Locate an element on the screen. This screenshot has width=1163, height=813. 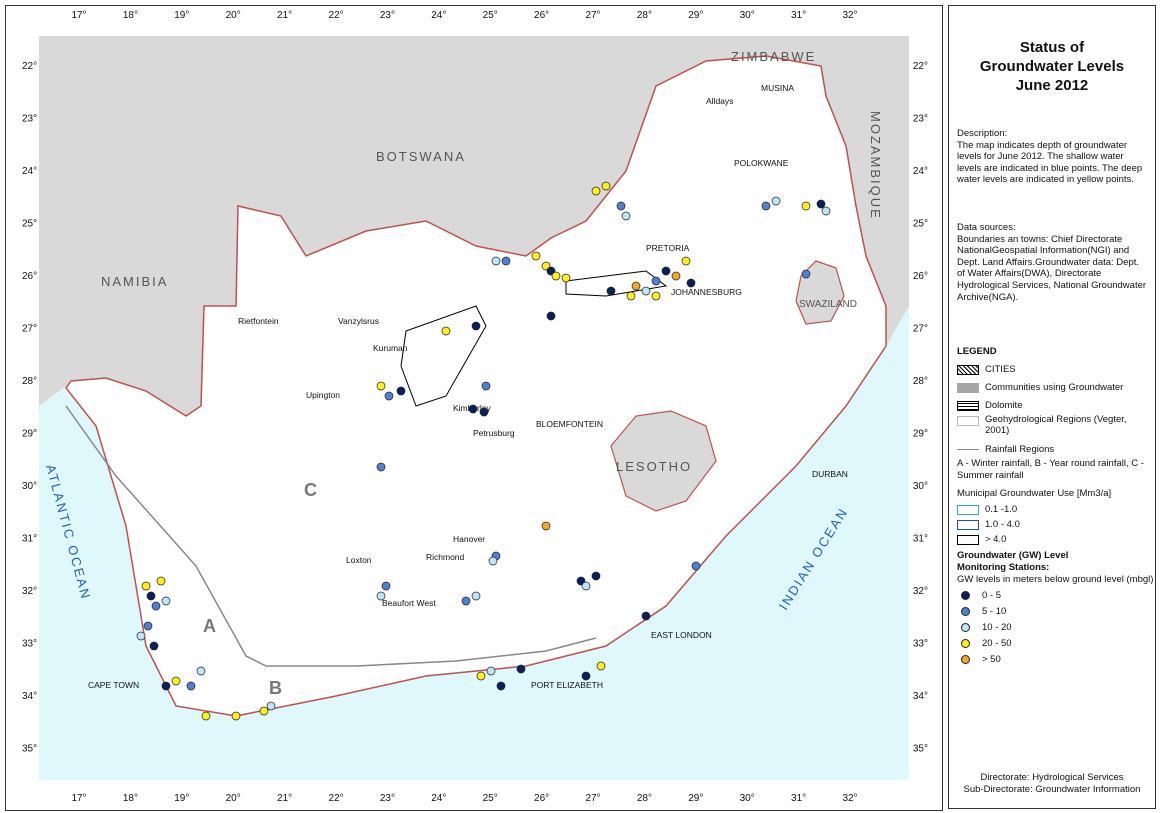
legend-cities: CITIES is located at coordinates (986, 369).